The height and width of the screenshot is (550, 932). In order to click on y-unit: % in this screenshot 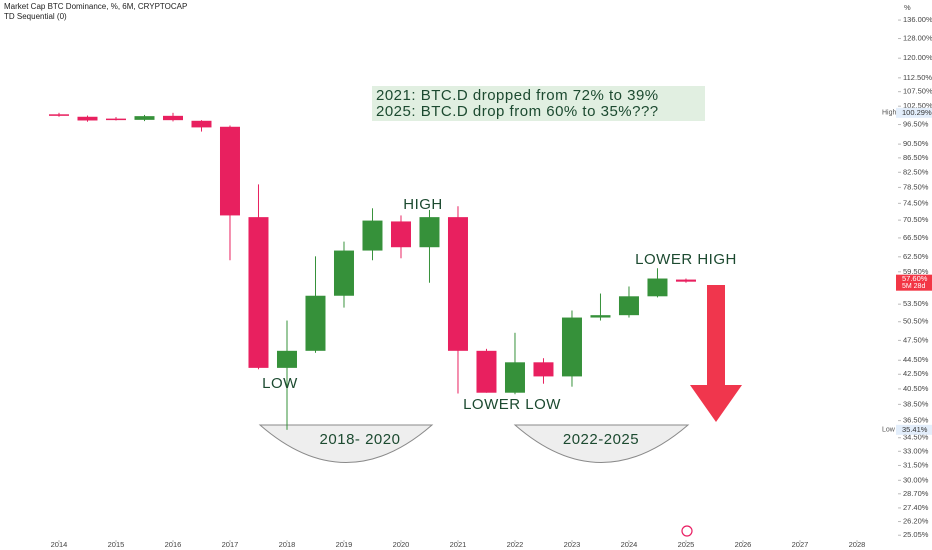, I will do `click(907, 7)`.